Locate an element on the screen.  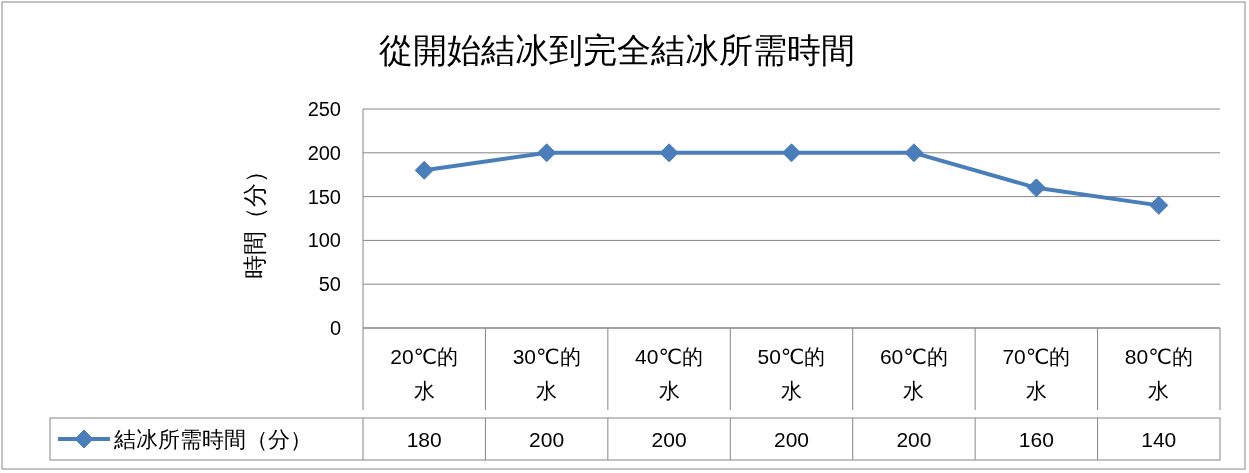
y-tick-label: 250 is located at coordinates (324, 109).